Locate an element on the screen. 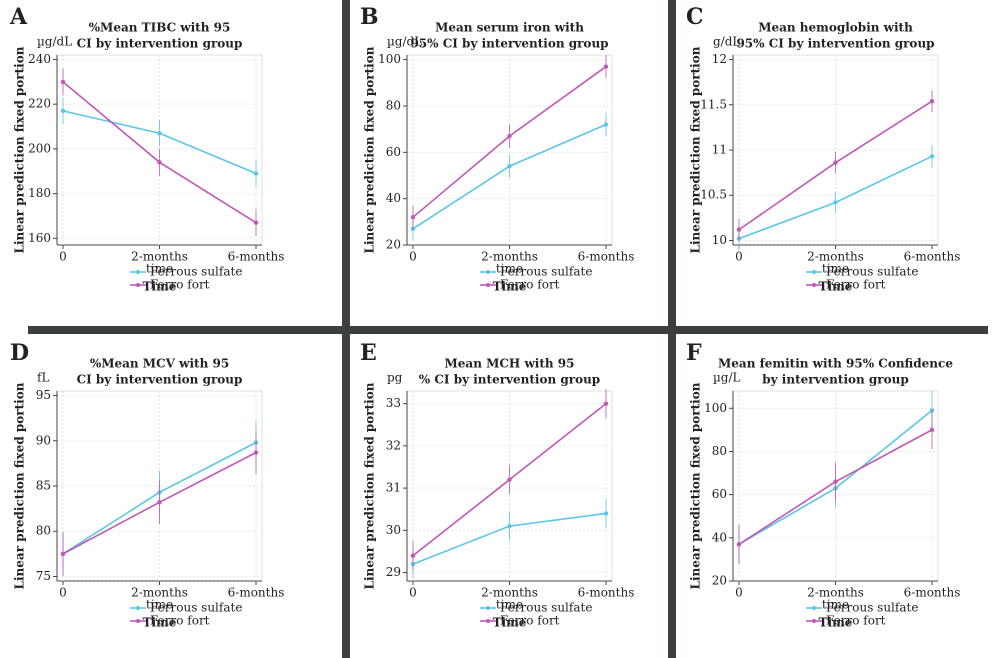 Image resolution: width=1000 pixels, height=658 pixels. unit-label: µg/L is located at coordinates (727, 378).